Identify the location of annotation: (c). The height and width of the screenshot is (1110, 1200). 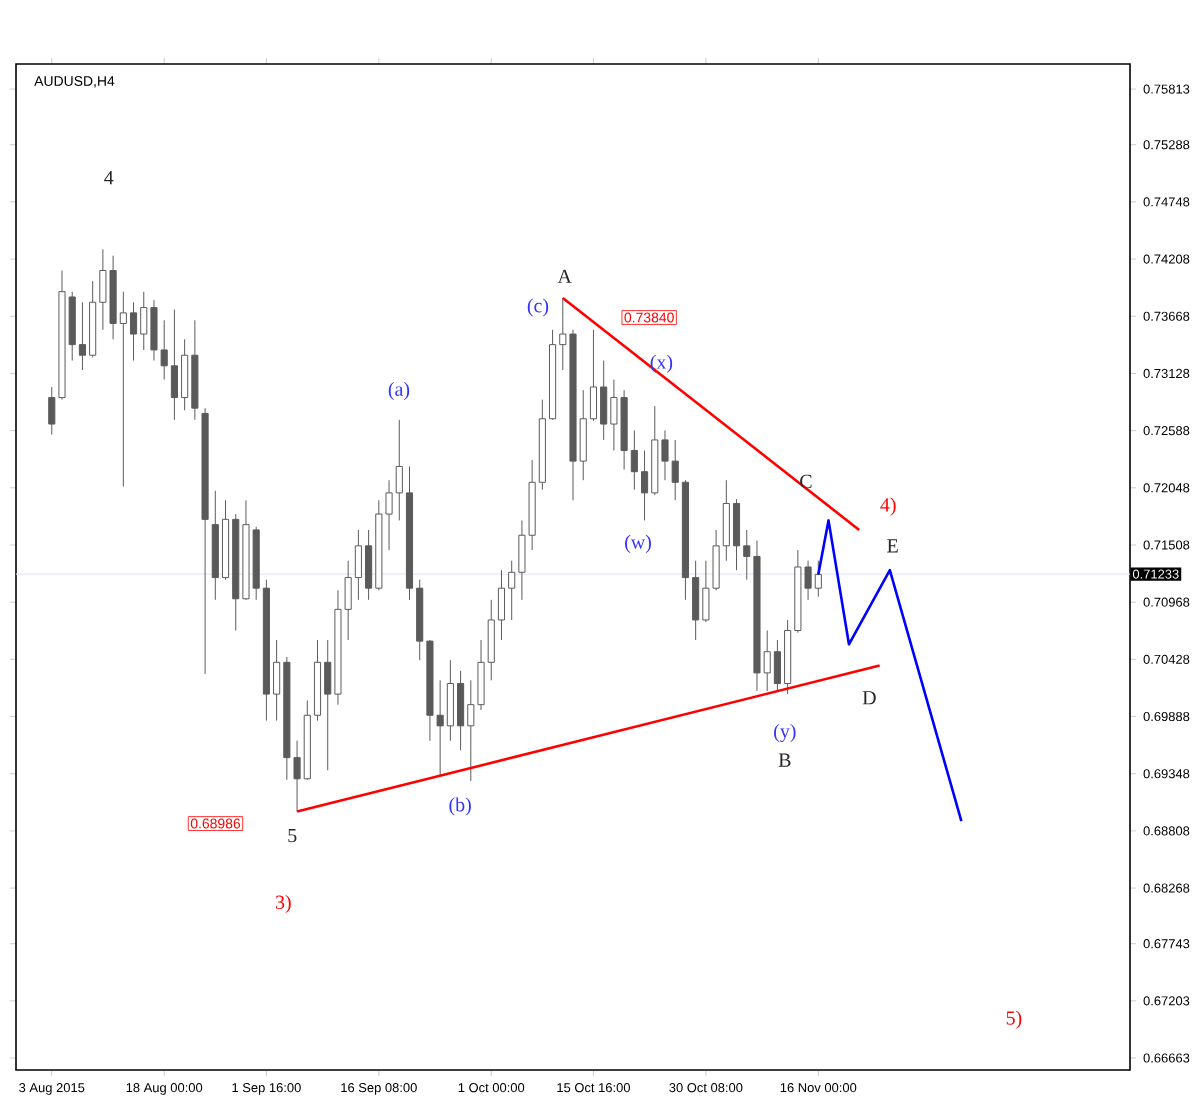
(538, 307).